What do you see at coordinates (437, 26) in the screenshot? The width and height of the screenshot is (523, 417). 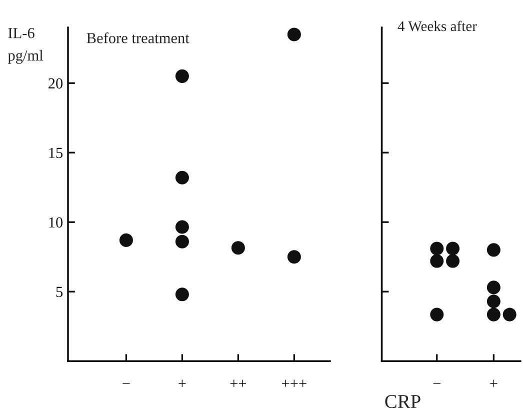 I see `chart-title: 4 Weeks after` at bounding box center [437, 26].